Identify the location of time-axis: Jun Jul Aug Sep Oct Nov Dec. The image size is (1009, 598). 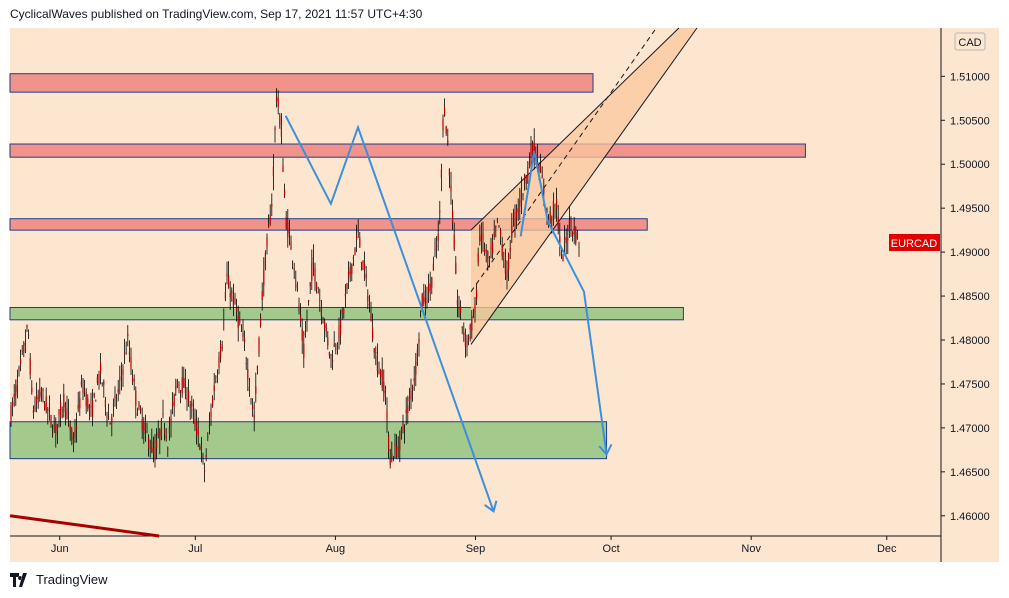
(474, 545).